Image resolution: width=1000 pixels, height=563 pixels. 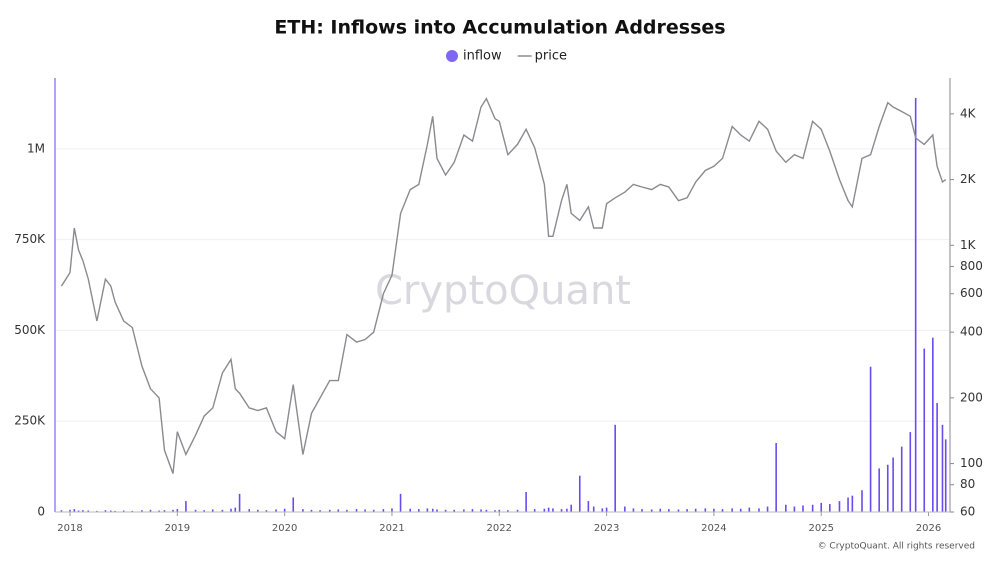 I want to click on y2-tick-label: 100, so click(x=971, y=463).